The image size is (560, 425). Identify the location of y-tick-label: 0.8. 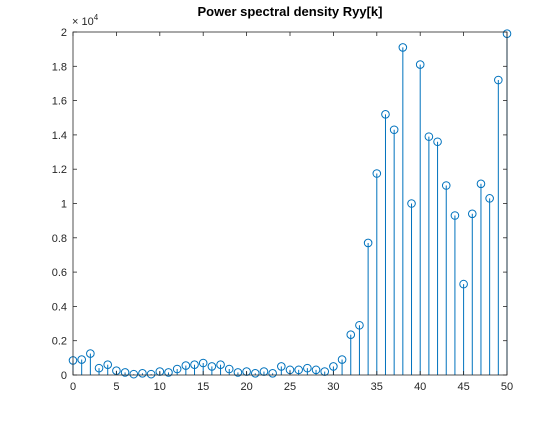
(59, 239).